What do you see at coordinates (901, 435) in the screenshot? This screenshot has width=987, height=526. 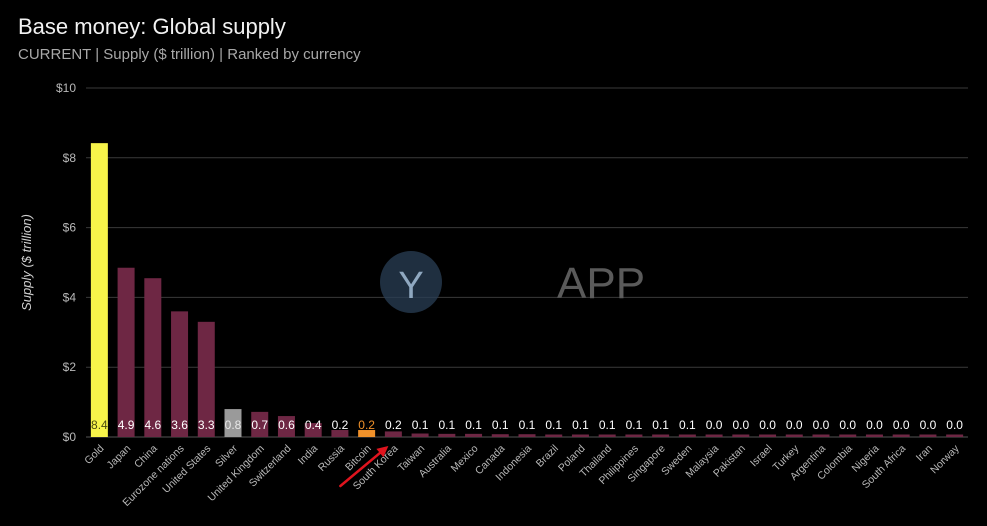 I see `bar-south-africa` at bounding box center [901, 435].